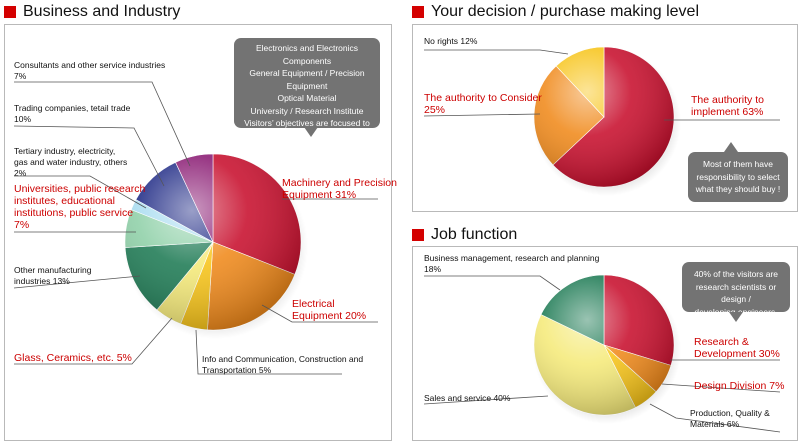  What do you see at coordinates (307, 98) in the screenshot?
I see `bubble-line: Optical Material` at bounding box center [307, 98].